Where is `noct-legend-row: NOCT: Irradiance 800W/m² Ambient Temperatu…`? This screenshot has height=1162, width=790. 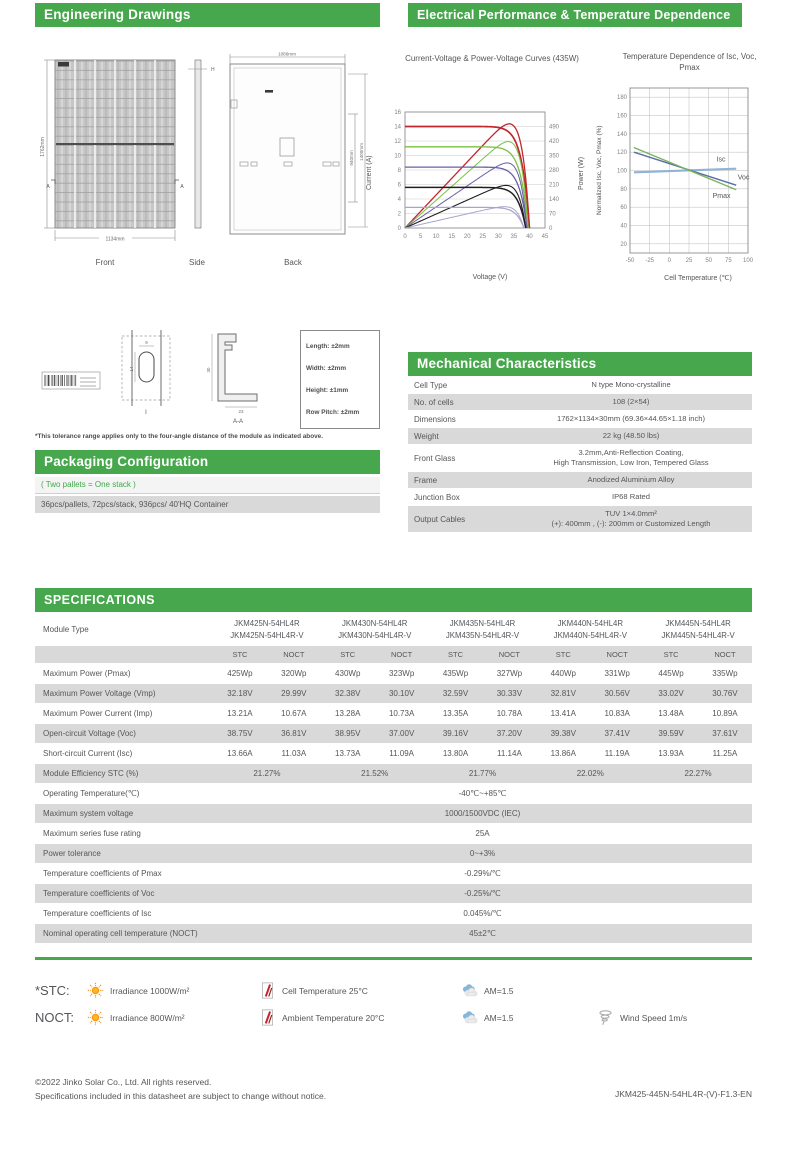
noct-legend-row: NOCT: Irradiance 800W/m² Ambient Temperatu… is located at coordinates (395, 1017).